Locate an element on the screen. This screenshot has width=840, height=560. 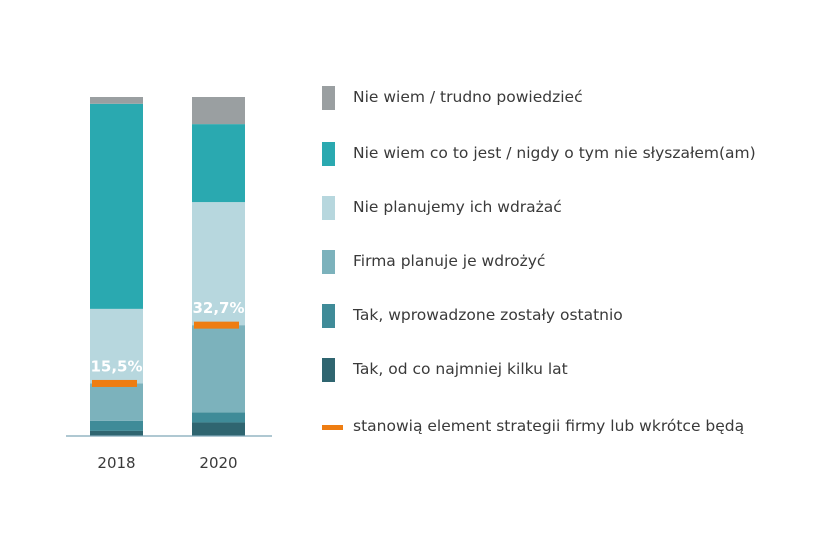
legend-label: Nie wiem / trudno powiedzieć is located at coordinates (468, 97).